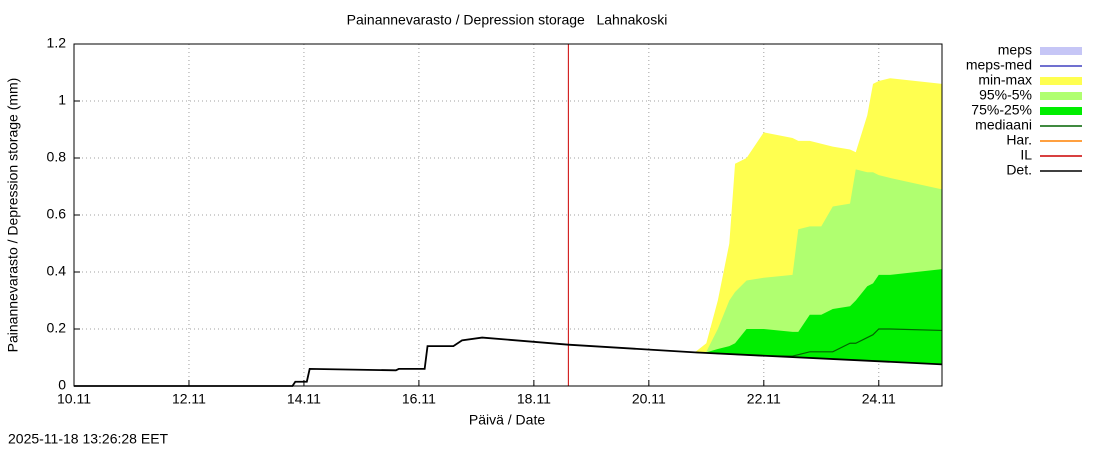  Describe the element at coordinates (1003, 125) in the screenshot. I see `legend-label: mediaani` at that location.